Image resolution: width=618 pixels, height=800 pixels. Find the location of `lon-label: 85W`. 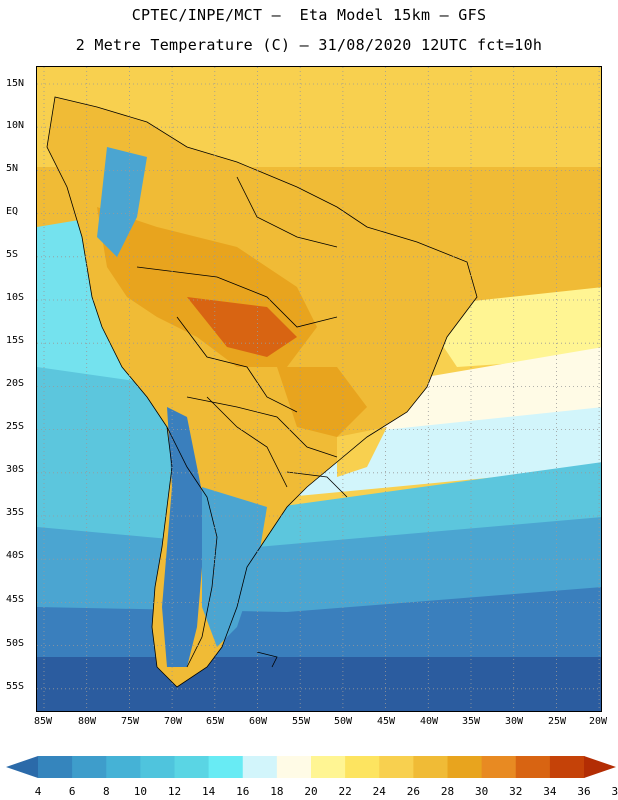

lon-label: 85W is located at coordinates (43, 721).